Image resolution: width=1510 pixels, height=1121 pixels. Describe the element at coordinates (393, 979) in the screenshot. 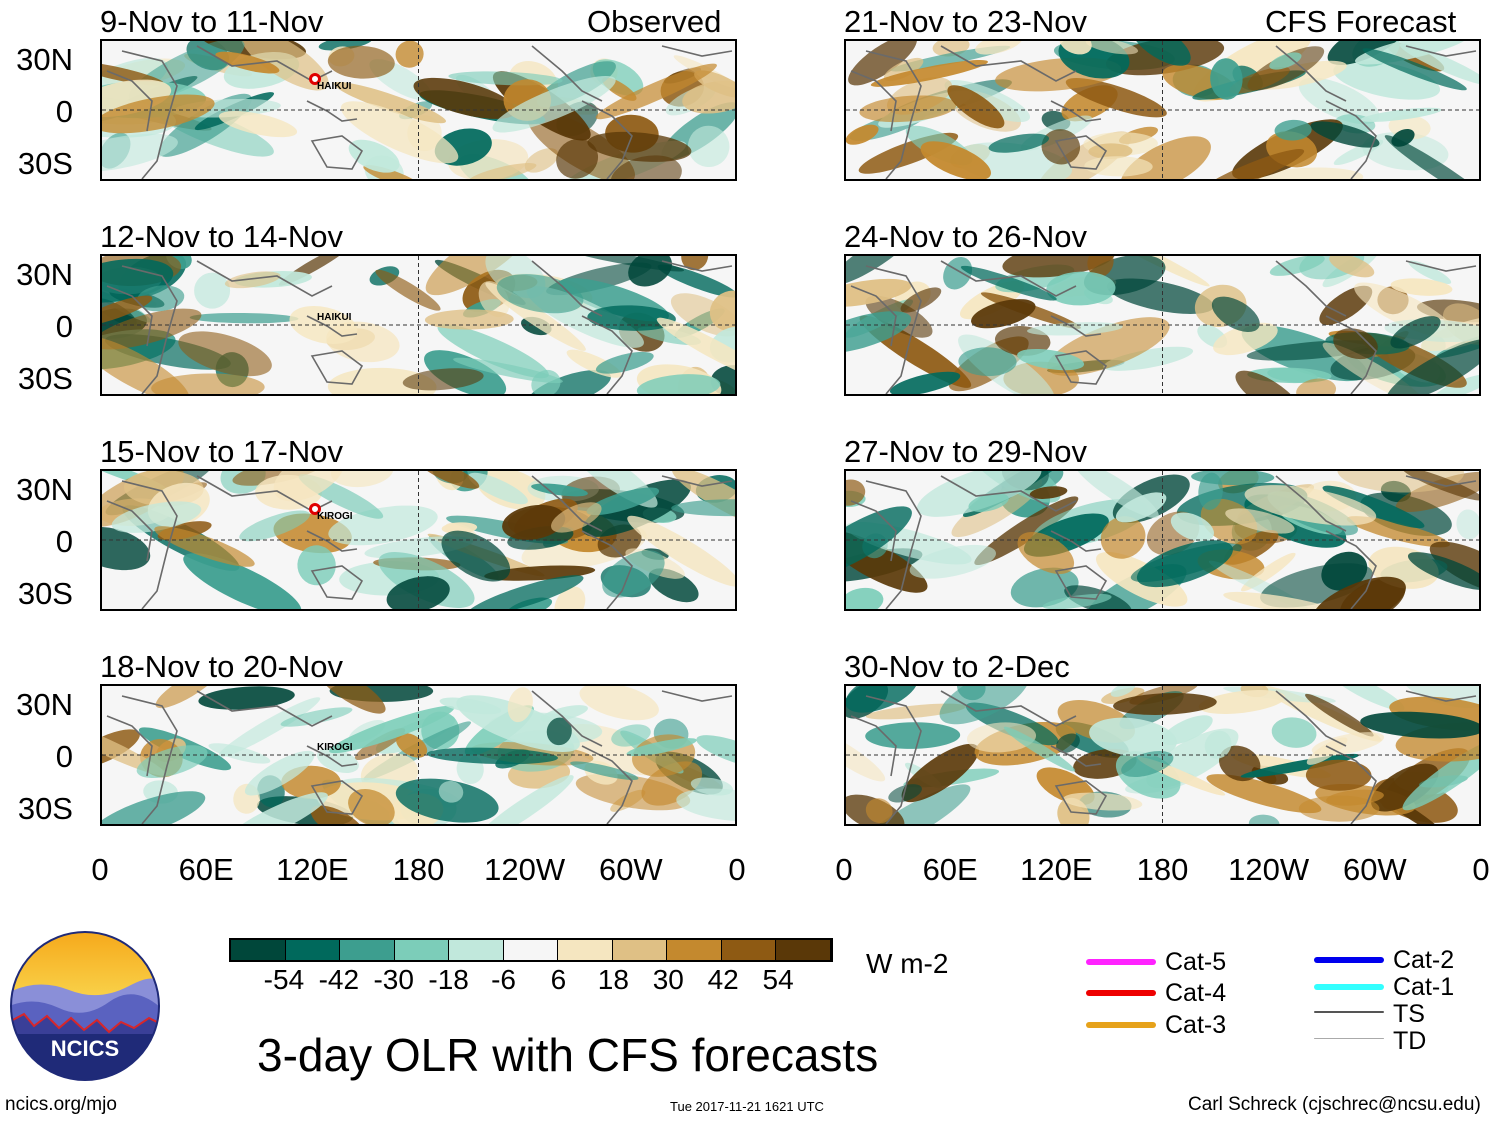

I see `colorbar-tick-label: -30` at that location.